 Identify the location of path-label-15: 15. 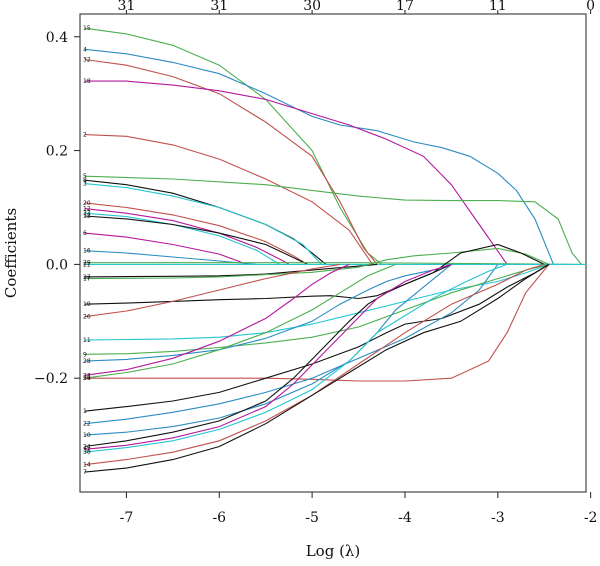
(87, 28).